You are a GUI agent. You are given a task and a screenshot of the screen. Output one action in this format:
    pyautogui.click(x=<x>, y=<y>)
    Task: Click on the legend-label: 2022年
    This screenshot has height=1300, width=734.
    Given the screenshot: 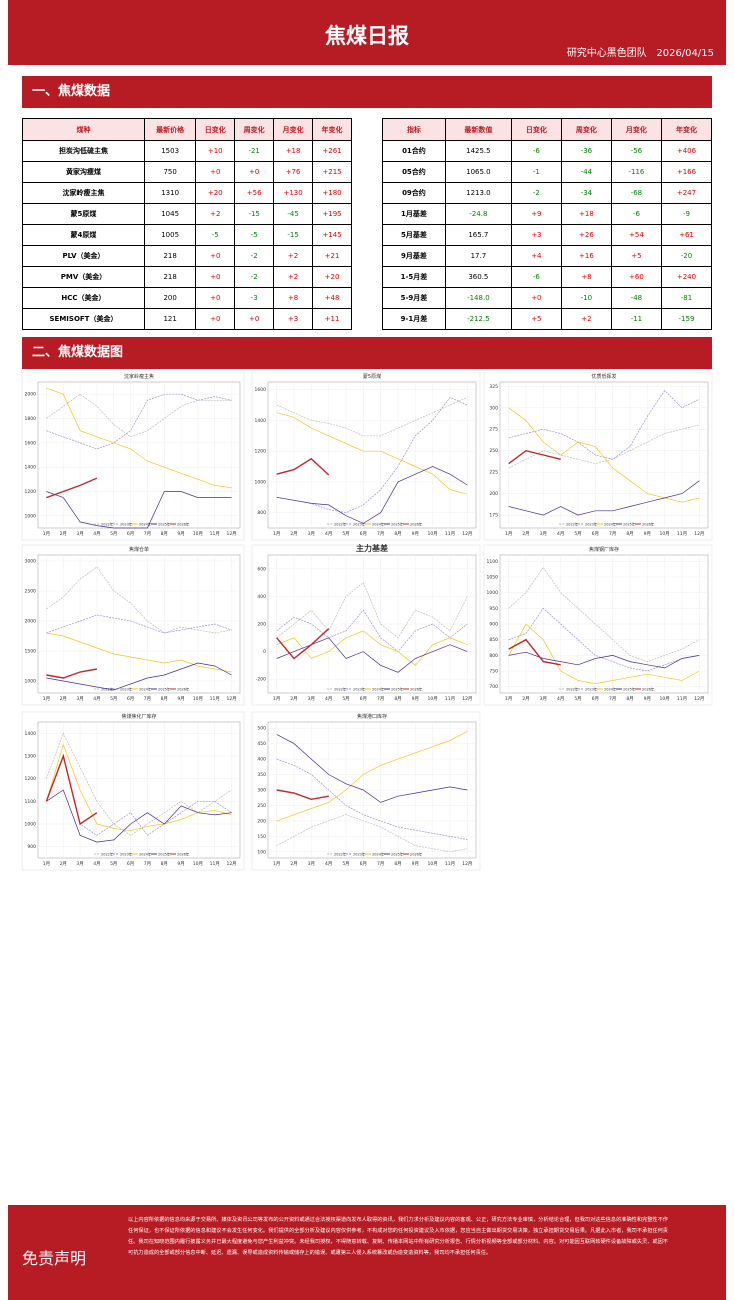 What is the action you would take?
    pyautogui.click(x=107, y=524)
    